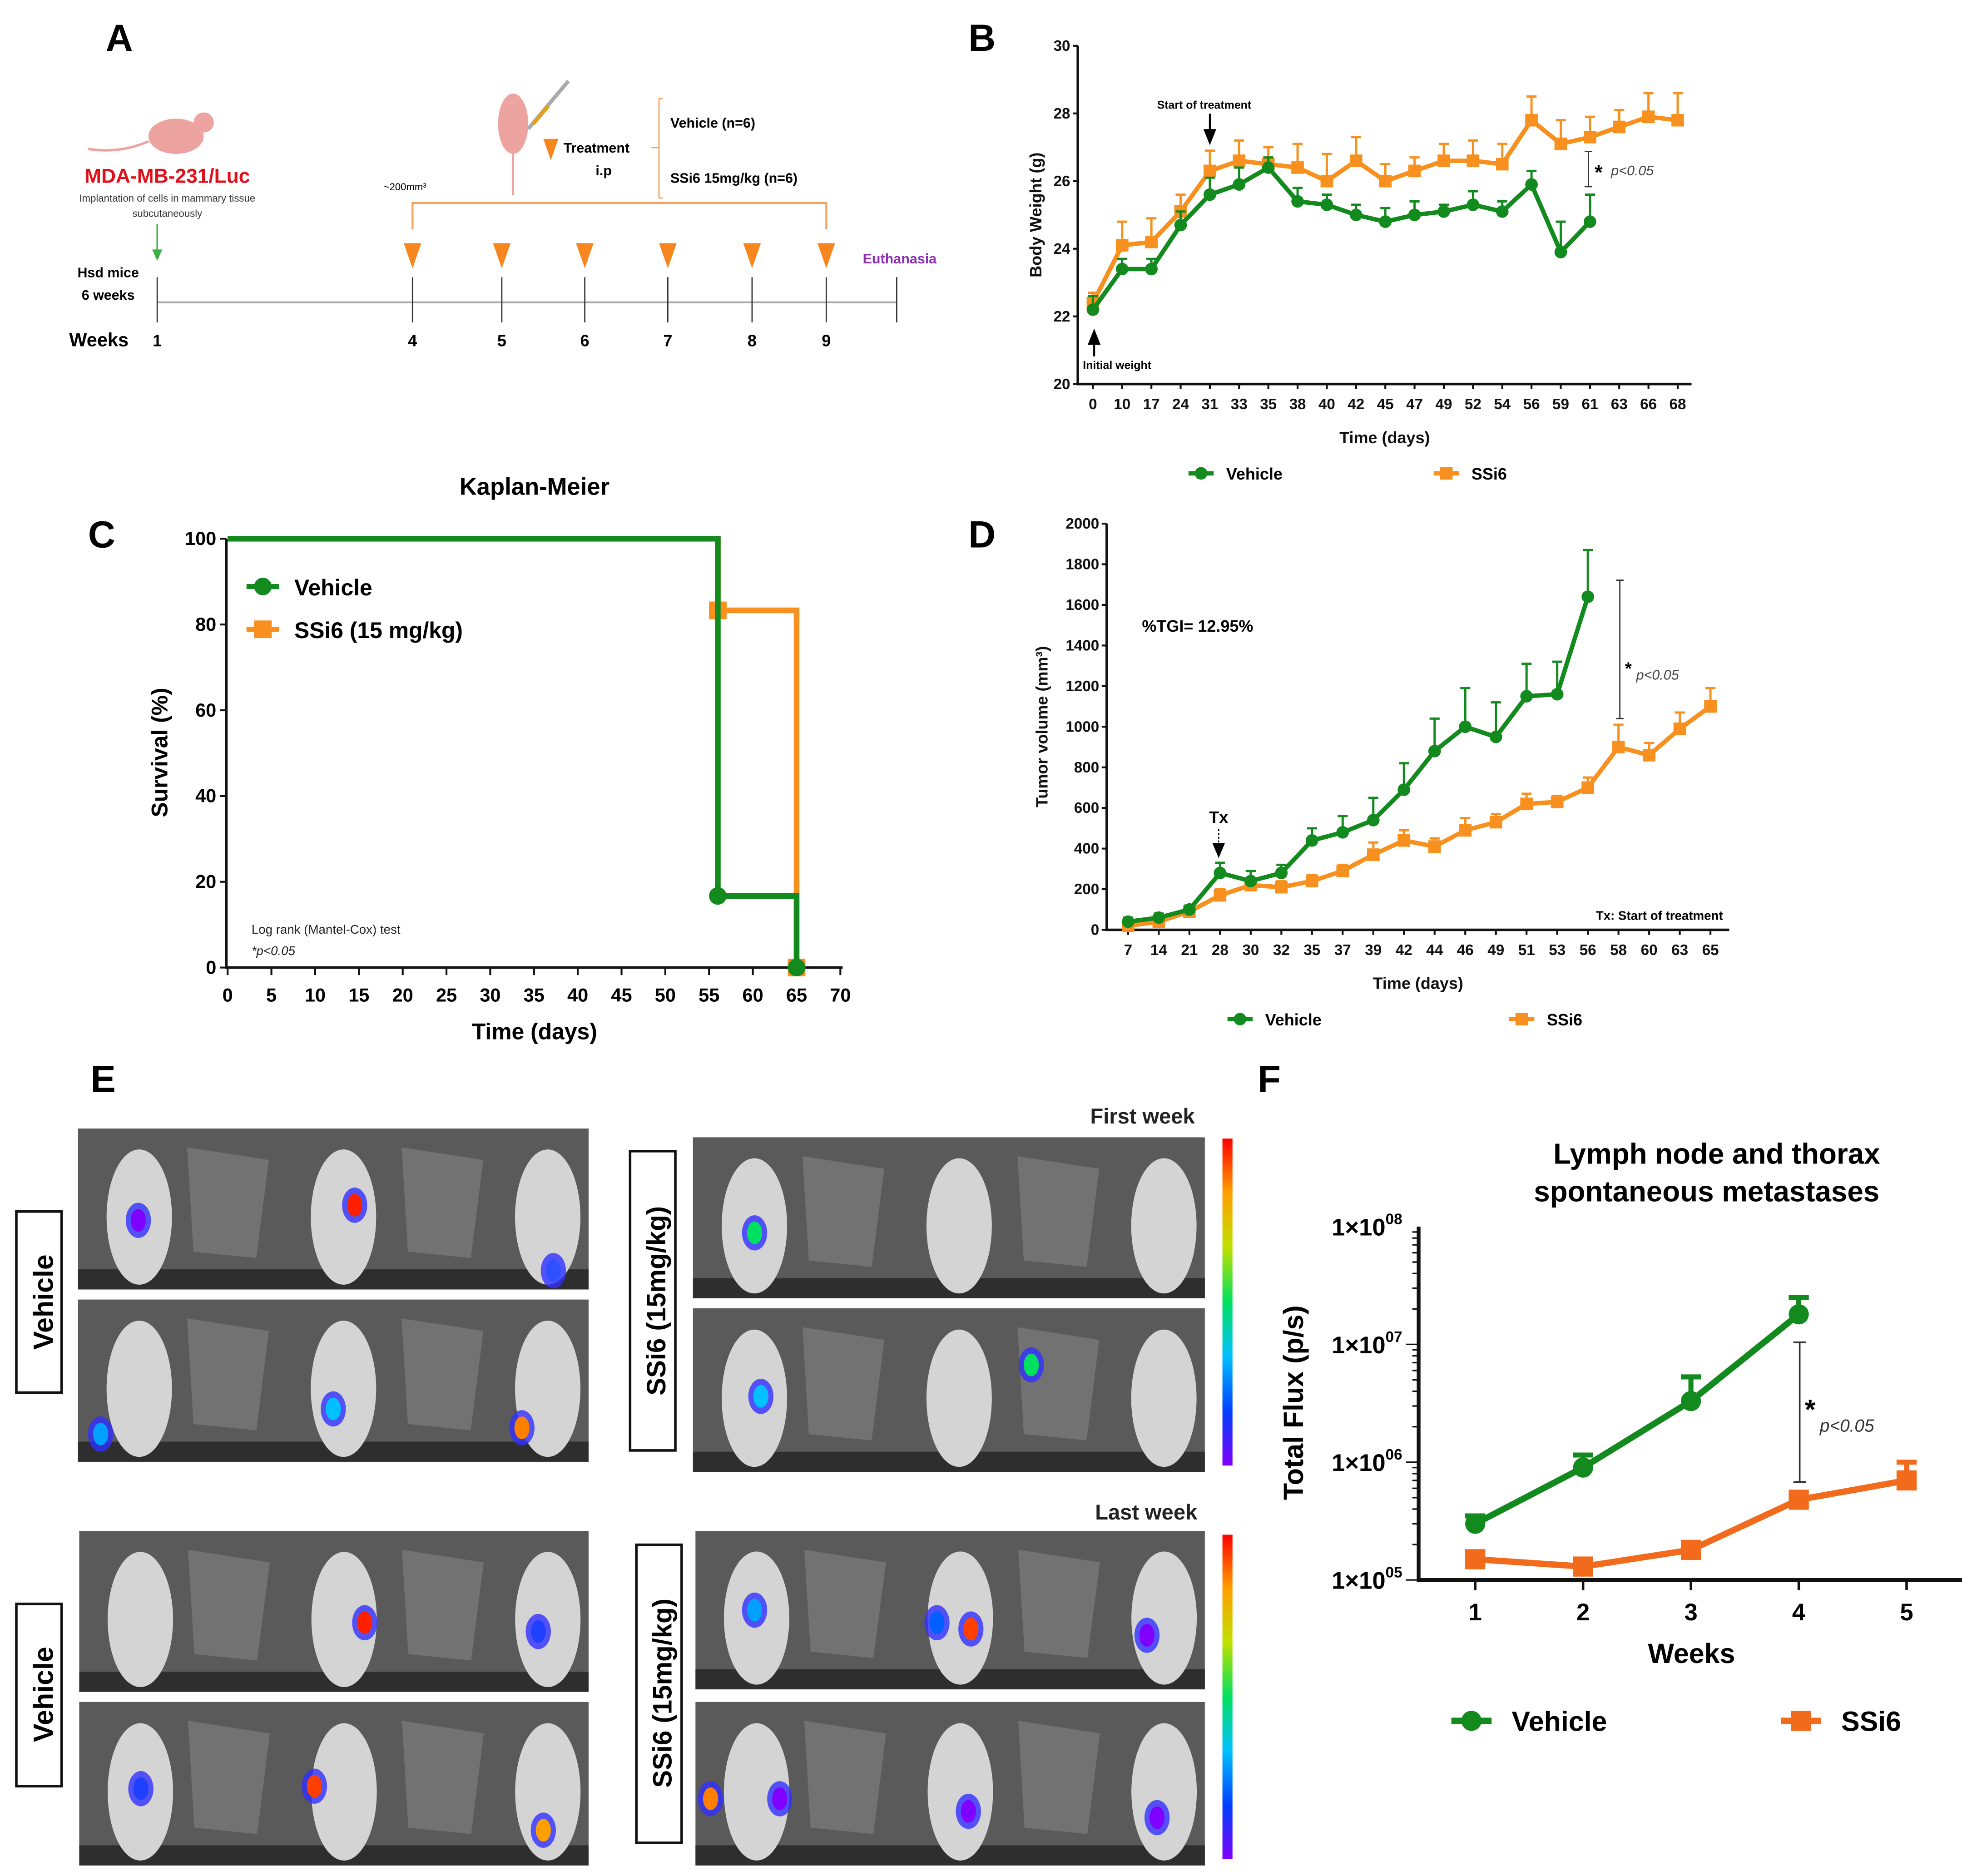 This screenshot has width=1972, height=1876. I want to click on x-tick-label: 14, so click(1158, 950).